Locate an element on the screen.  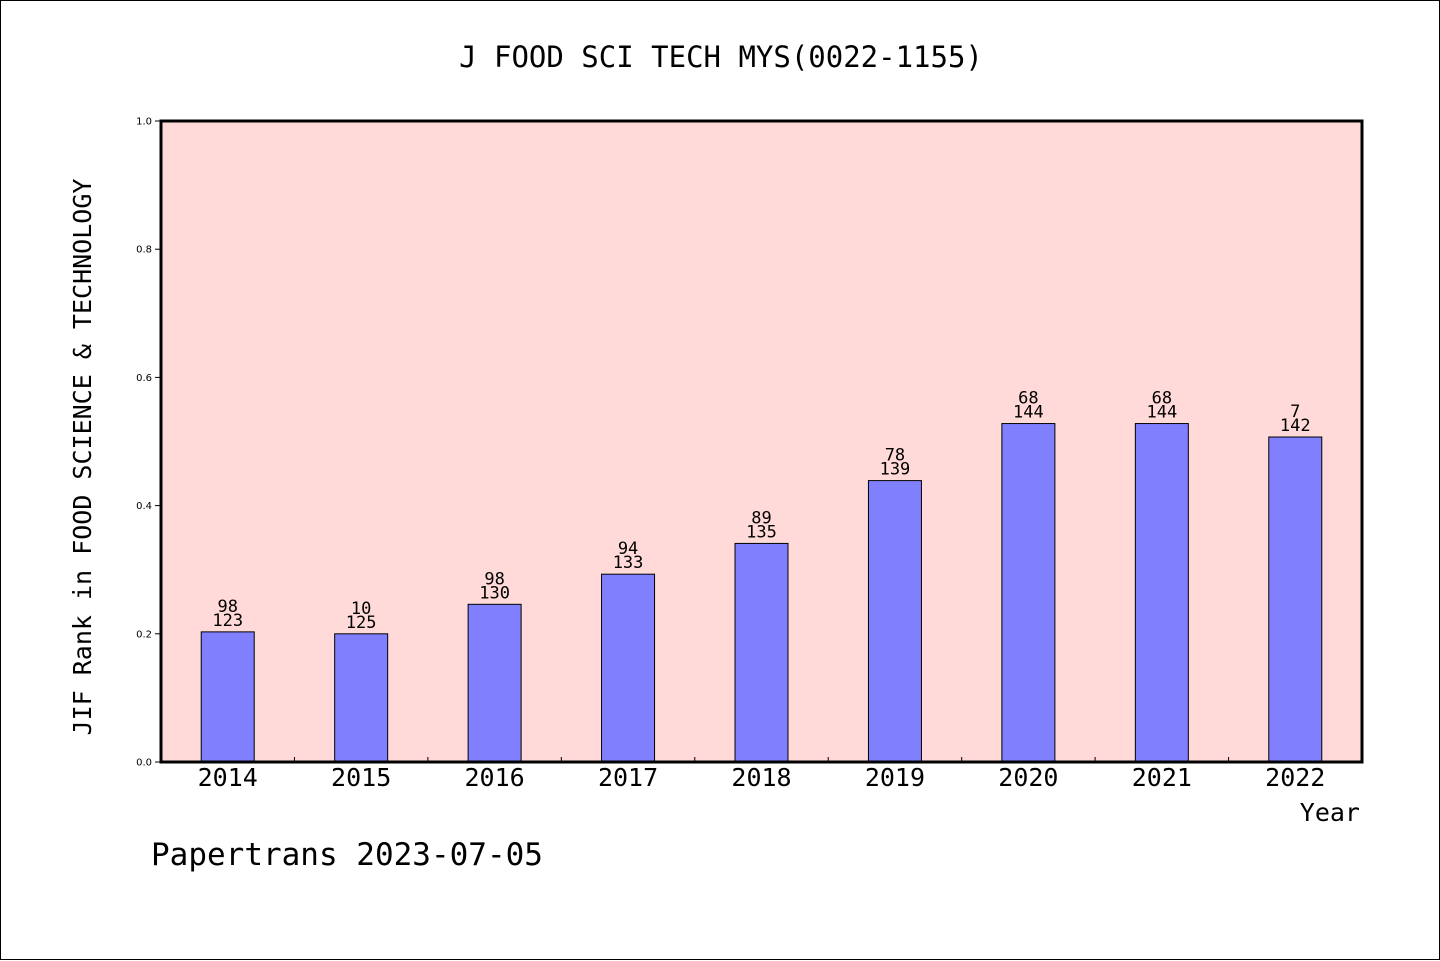
bar-label-top-2017: 94 is located at coordinates (628, 549).